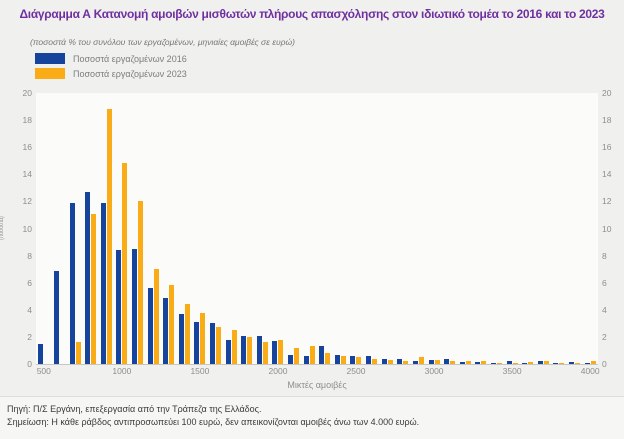  I want to click on y-tick-0: 0, so click(604, 364).